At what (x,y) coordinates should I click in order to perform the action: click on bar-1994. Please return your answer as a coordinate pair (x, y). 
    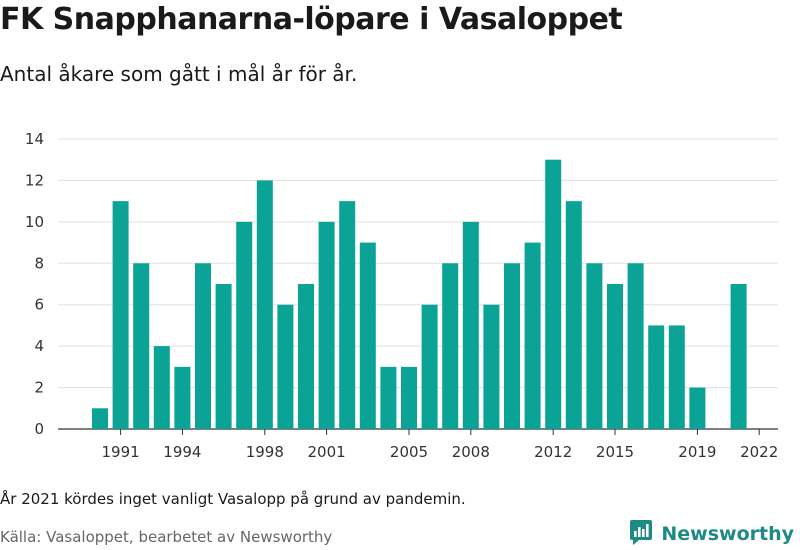
    Looking at the image, I should click on (182, 397).